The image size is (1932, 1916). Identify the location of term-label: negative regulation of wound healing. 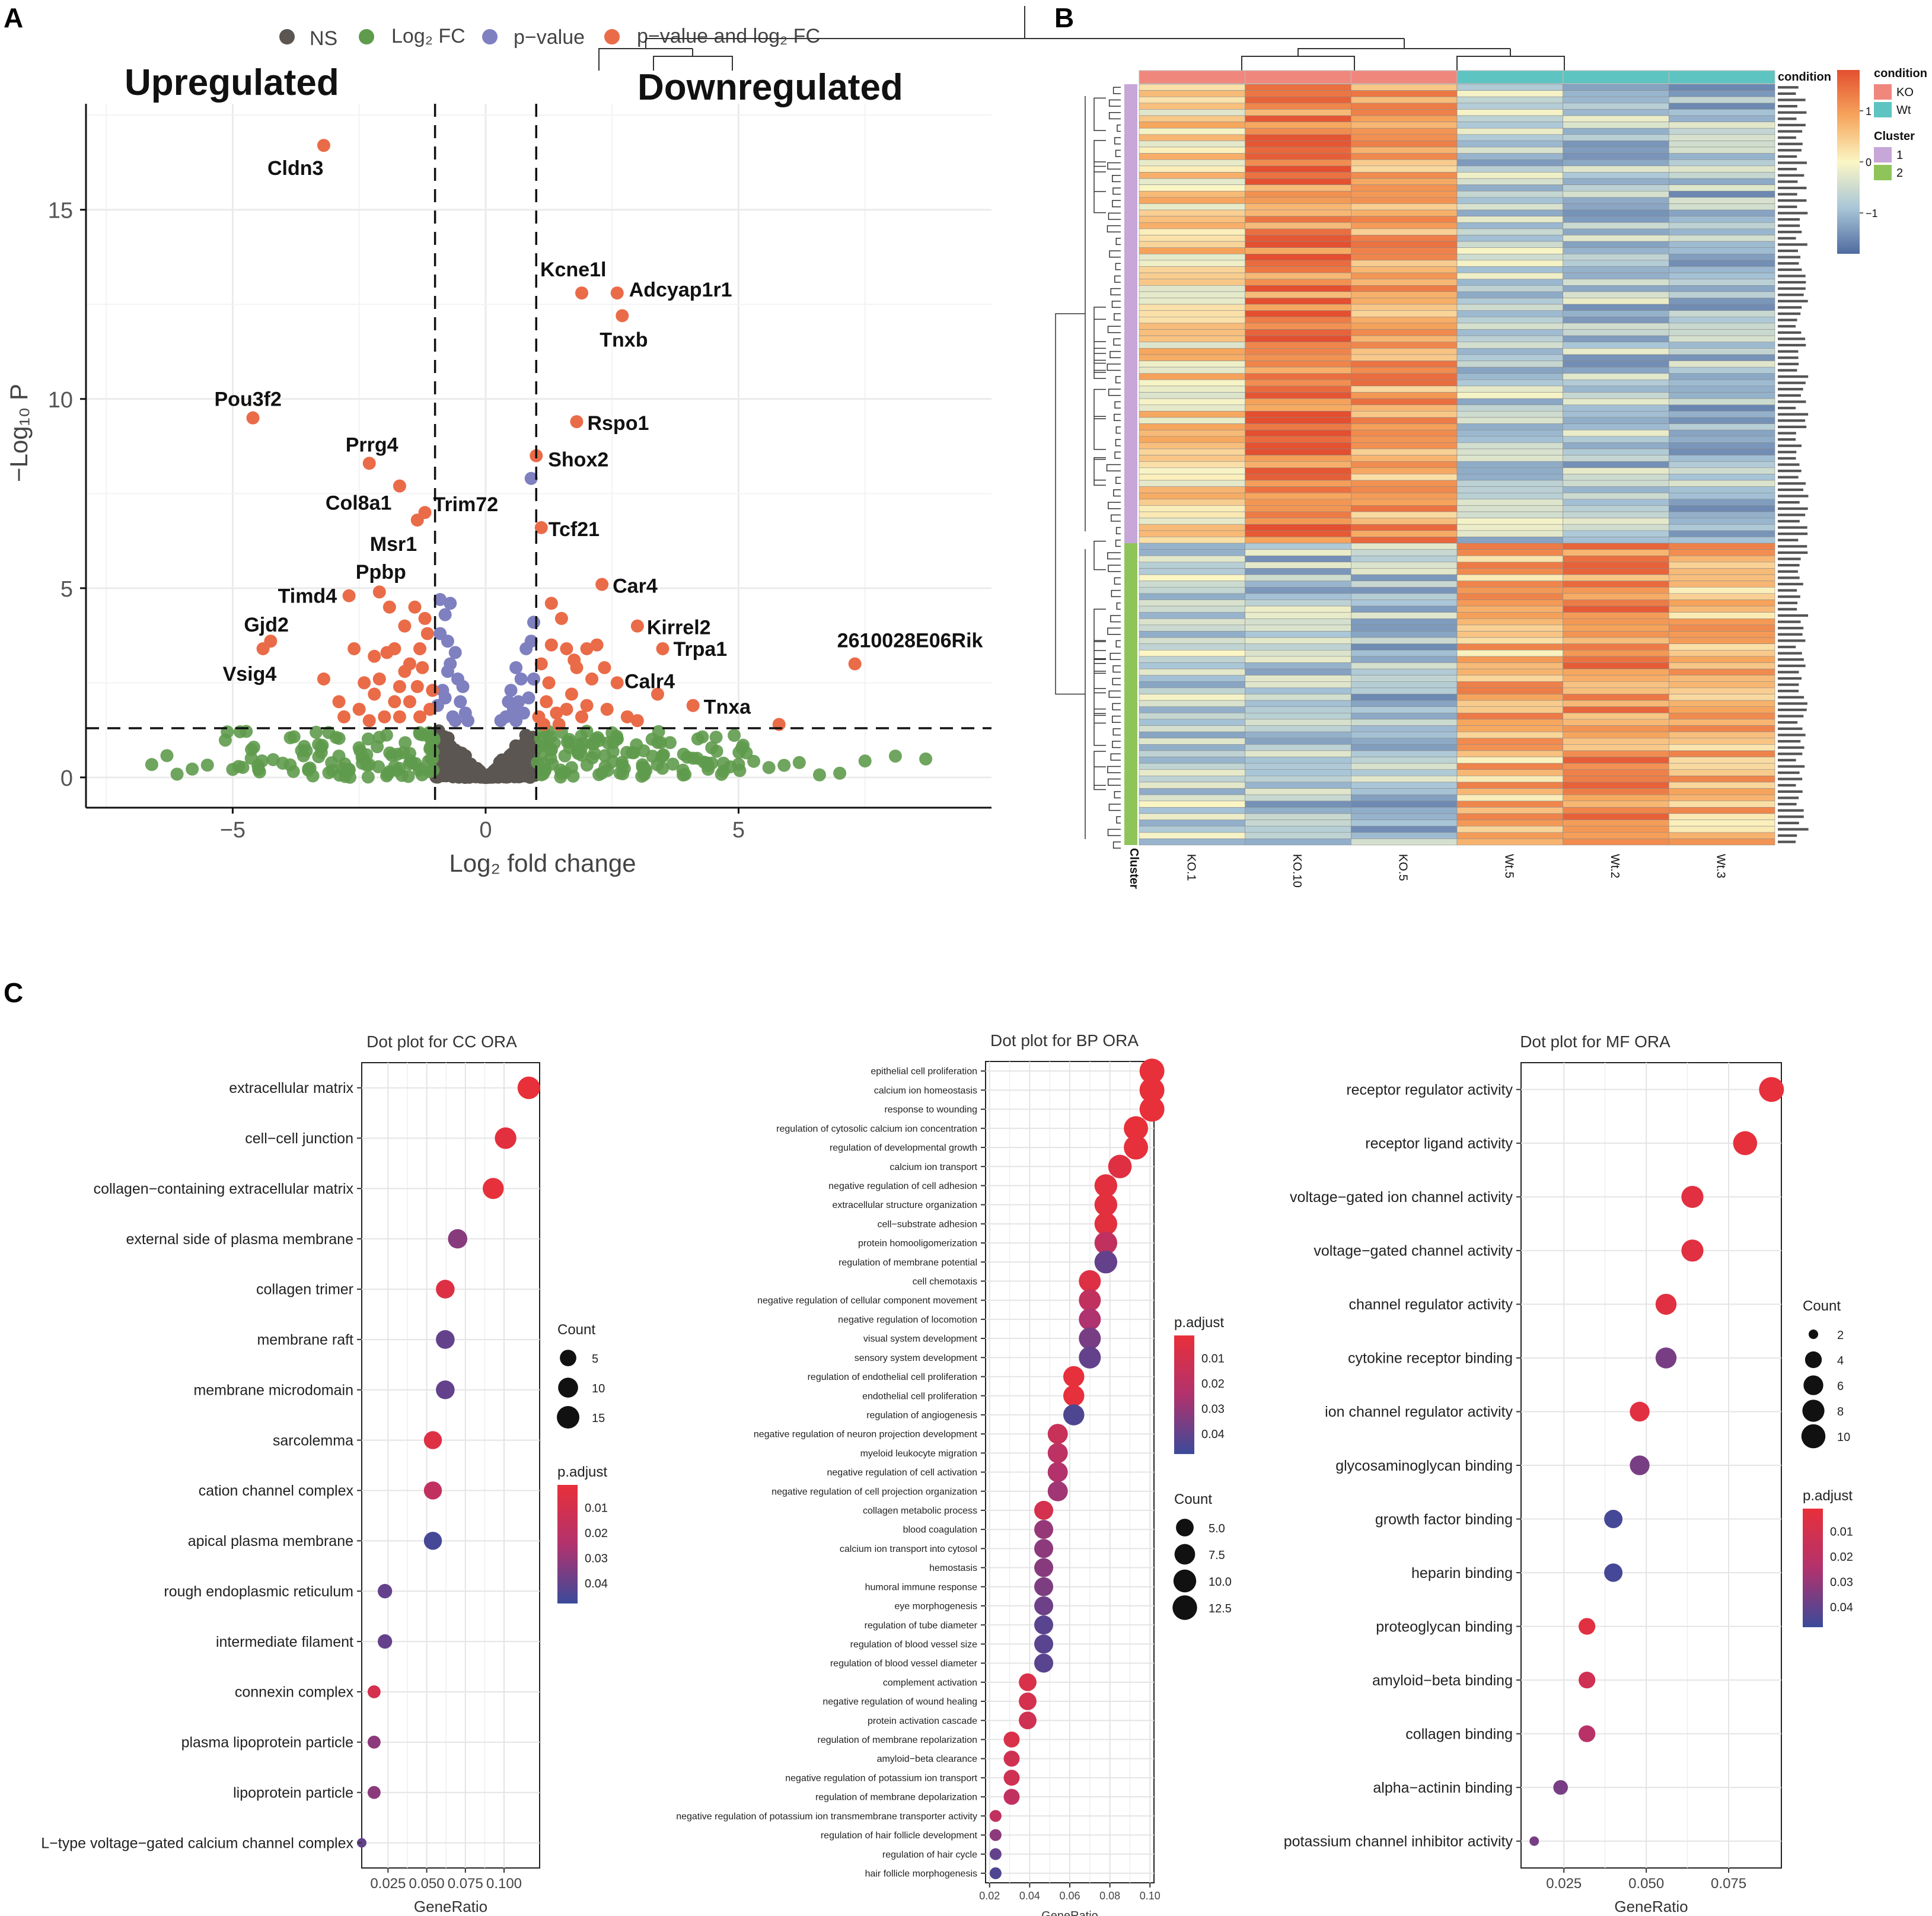
(899, 1702).